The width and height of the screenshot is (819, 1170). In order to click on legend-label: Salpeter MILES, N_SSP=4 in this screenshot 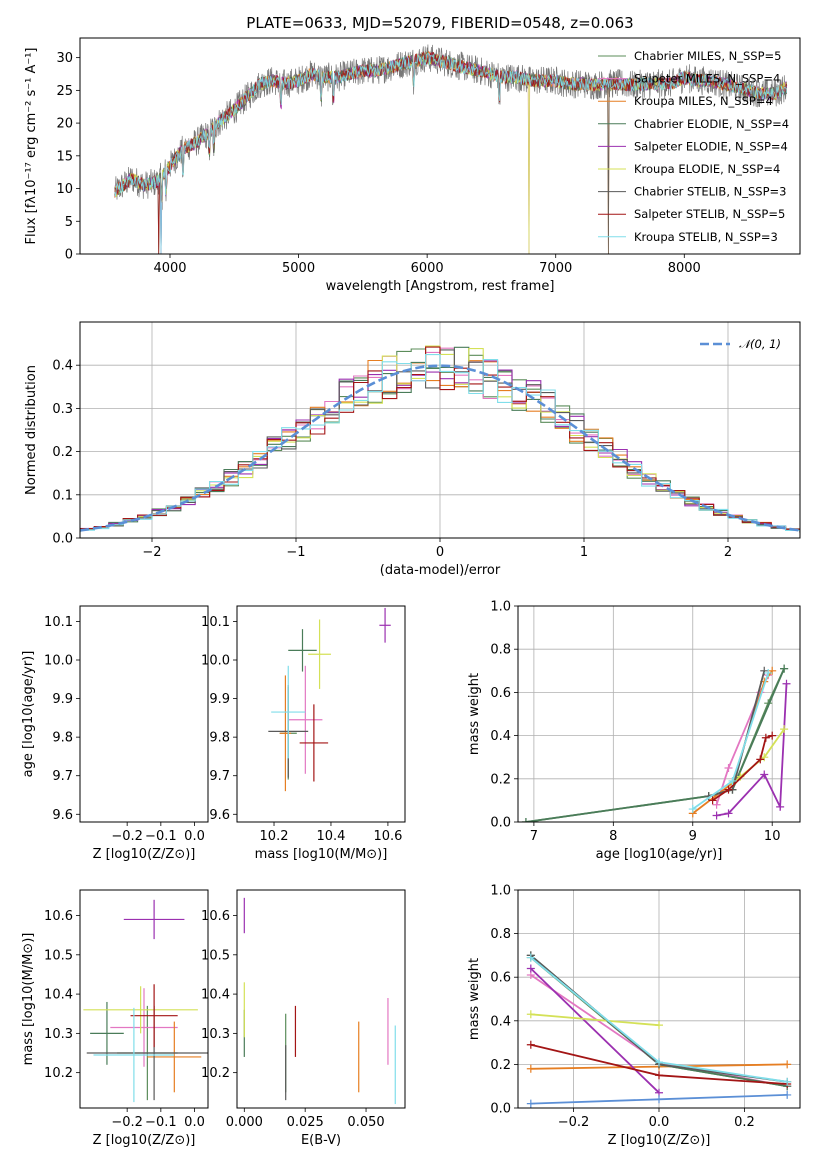, I will do `click(707, 79)`.